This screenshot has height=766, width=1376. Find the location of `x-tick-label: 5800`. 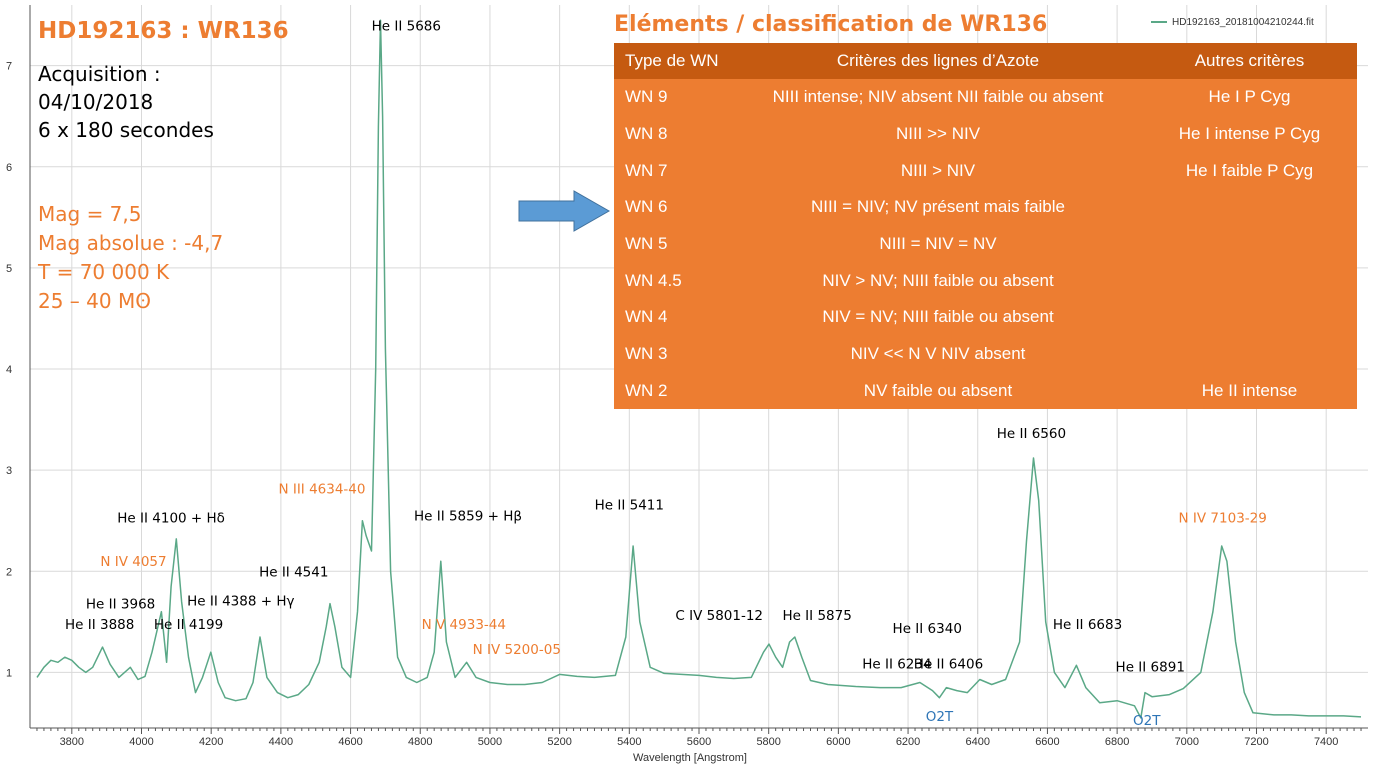

x-tick-label: 5800 is located at coordinates (768, 742).